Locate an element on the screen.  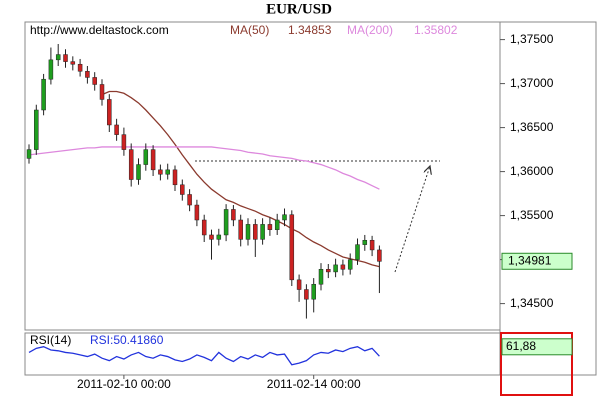
legend-ma200: MA(200) is located at coordinates (370, 30).